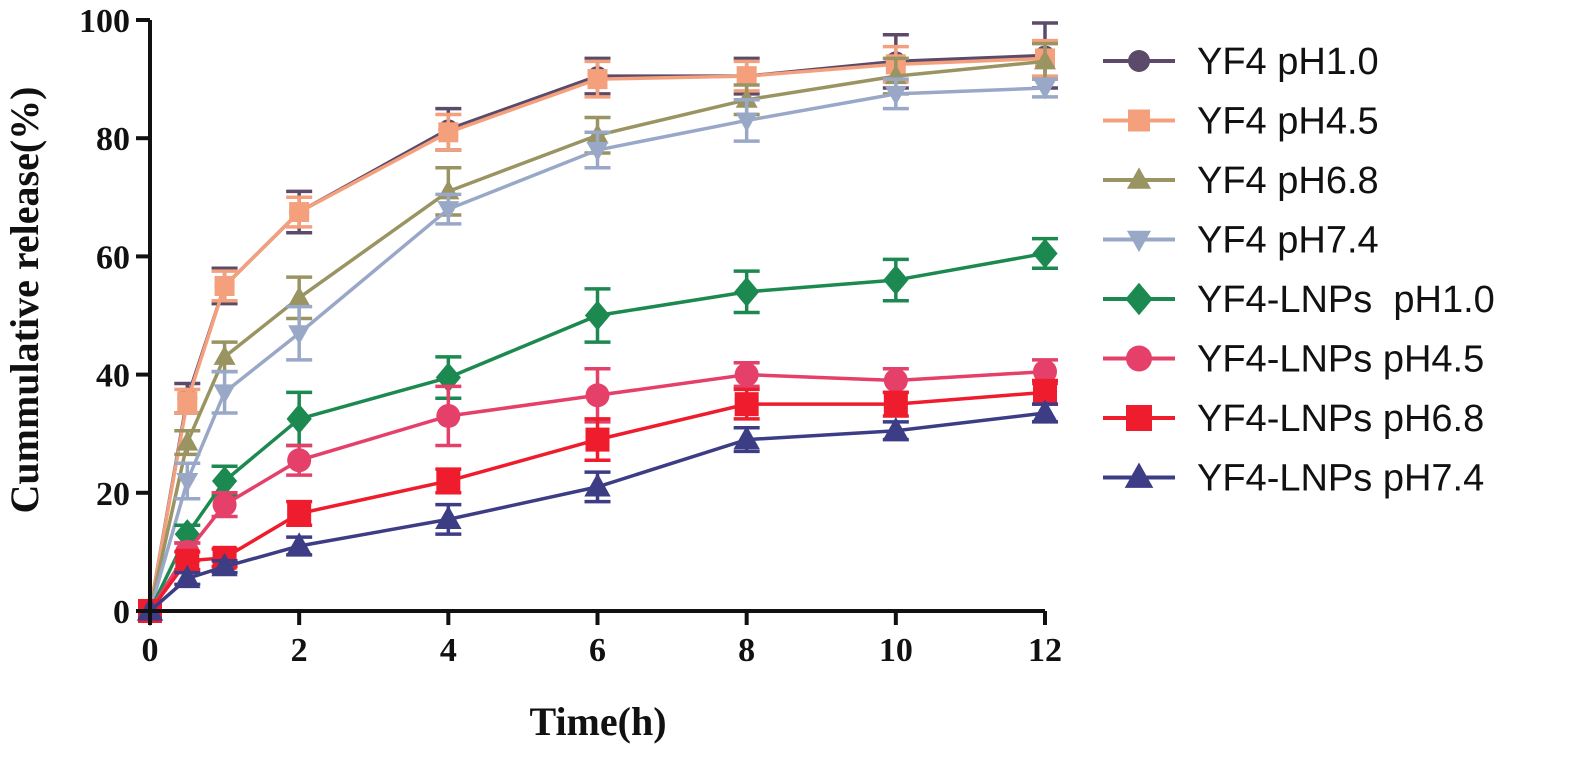 The width and height of the screenshot is (1588, 762). Describe the element at coordinates (113, 494) in the screenshot. I see `y-tick-label: 20` at that location.